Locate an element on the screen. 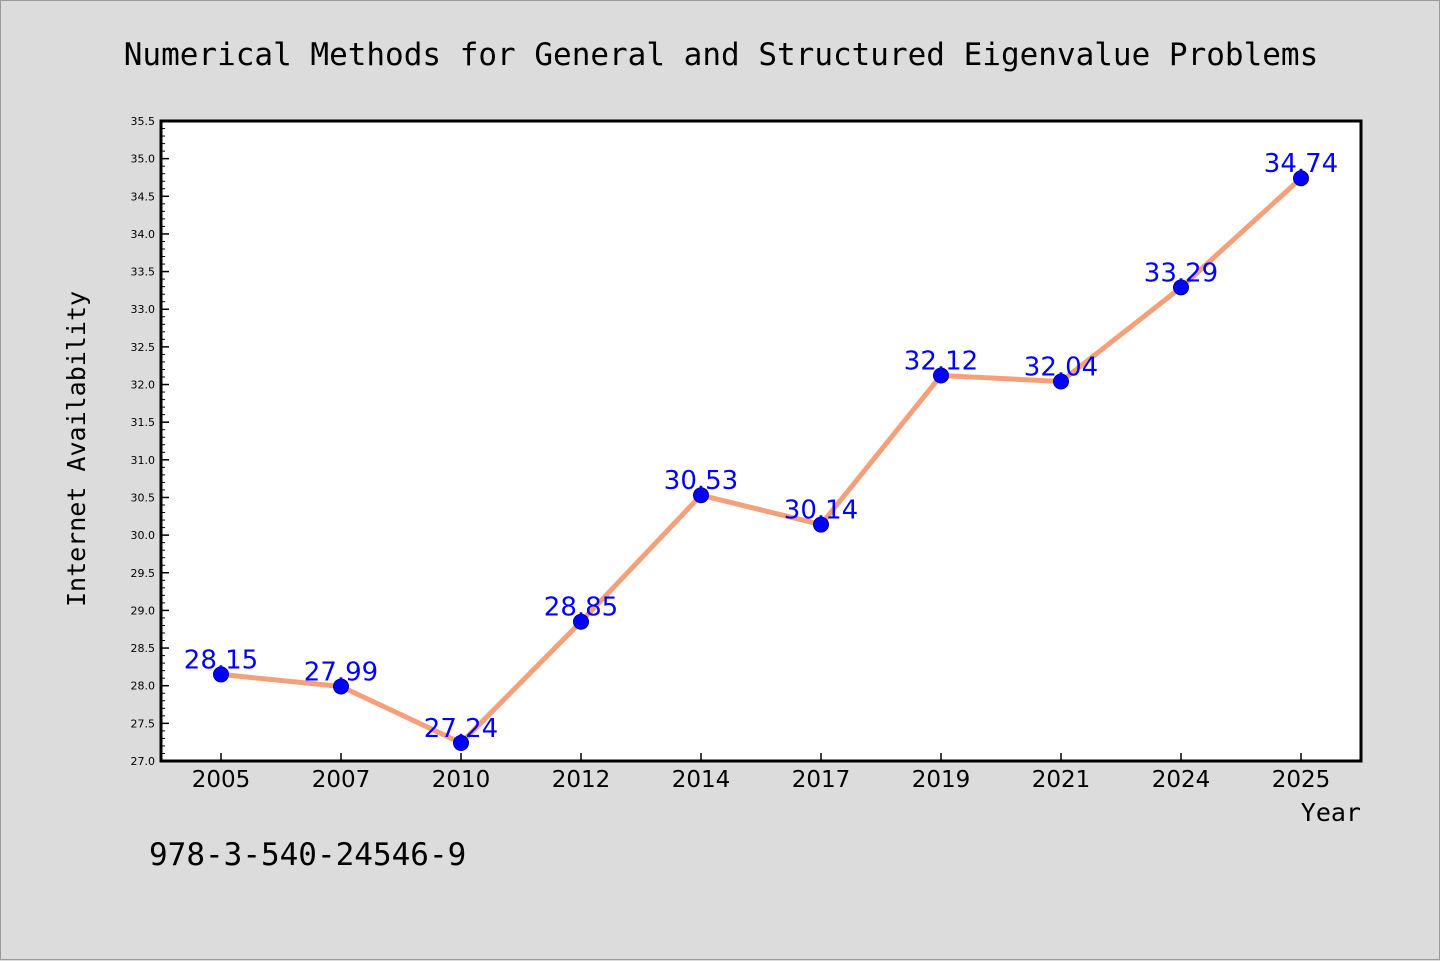 This screenshot has width=1440, height=961. y-tick-label: 30.5 is located at coordinates (143, 497).